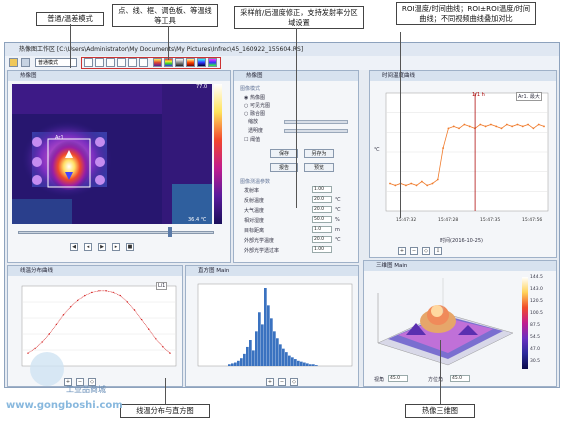 The image size is (564, 427). Describe the element at coordinates (168, 43) in the screenshot. I see `callout-tools-line` at that location.